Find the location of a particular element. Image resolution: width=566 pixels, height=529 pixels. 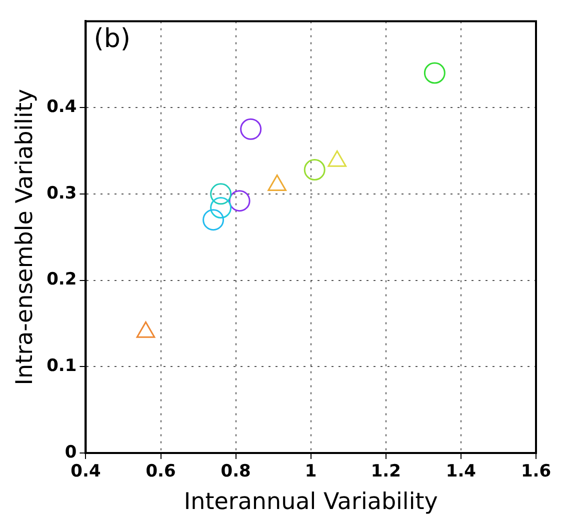

y-tick-label: 0.4 is located at coordinates (61, 106).